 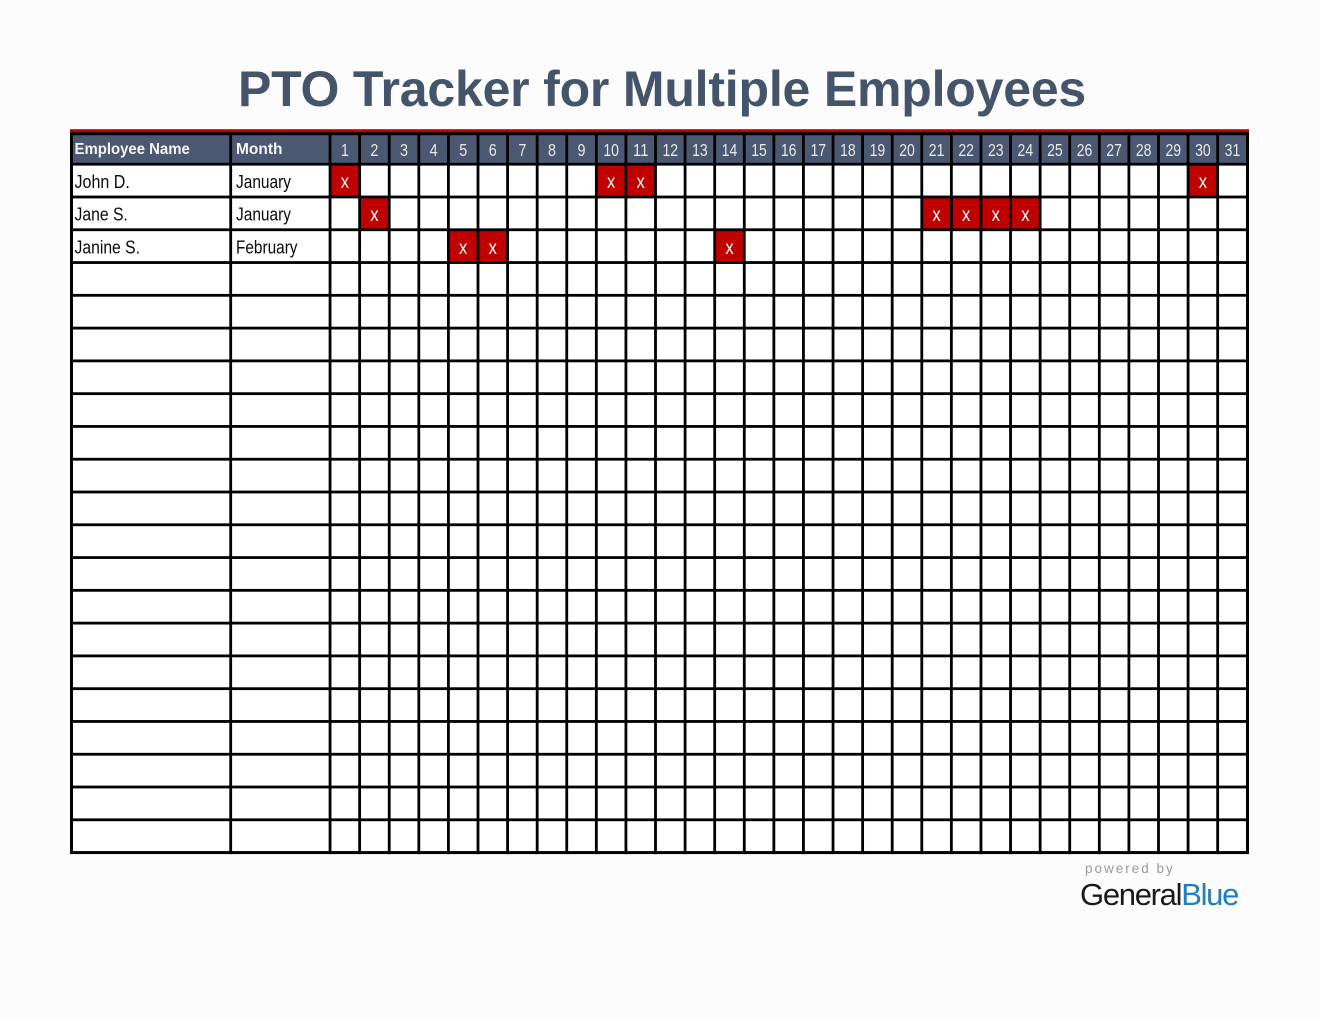 What do you see at coordinates (101, 214) in the screenshot?
I see `svg-text: Jane S.` at bounding box center [101, 214].